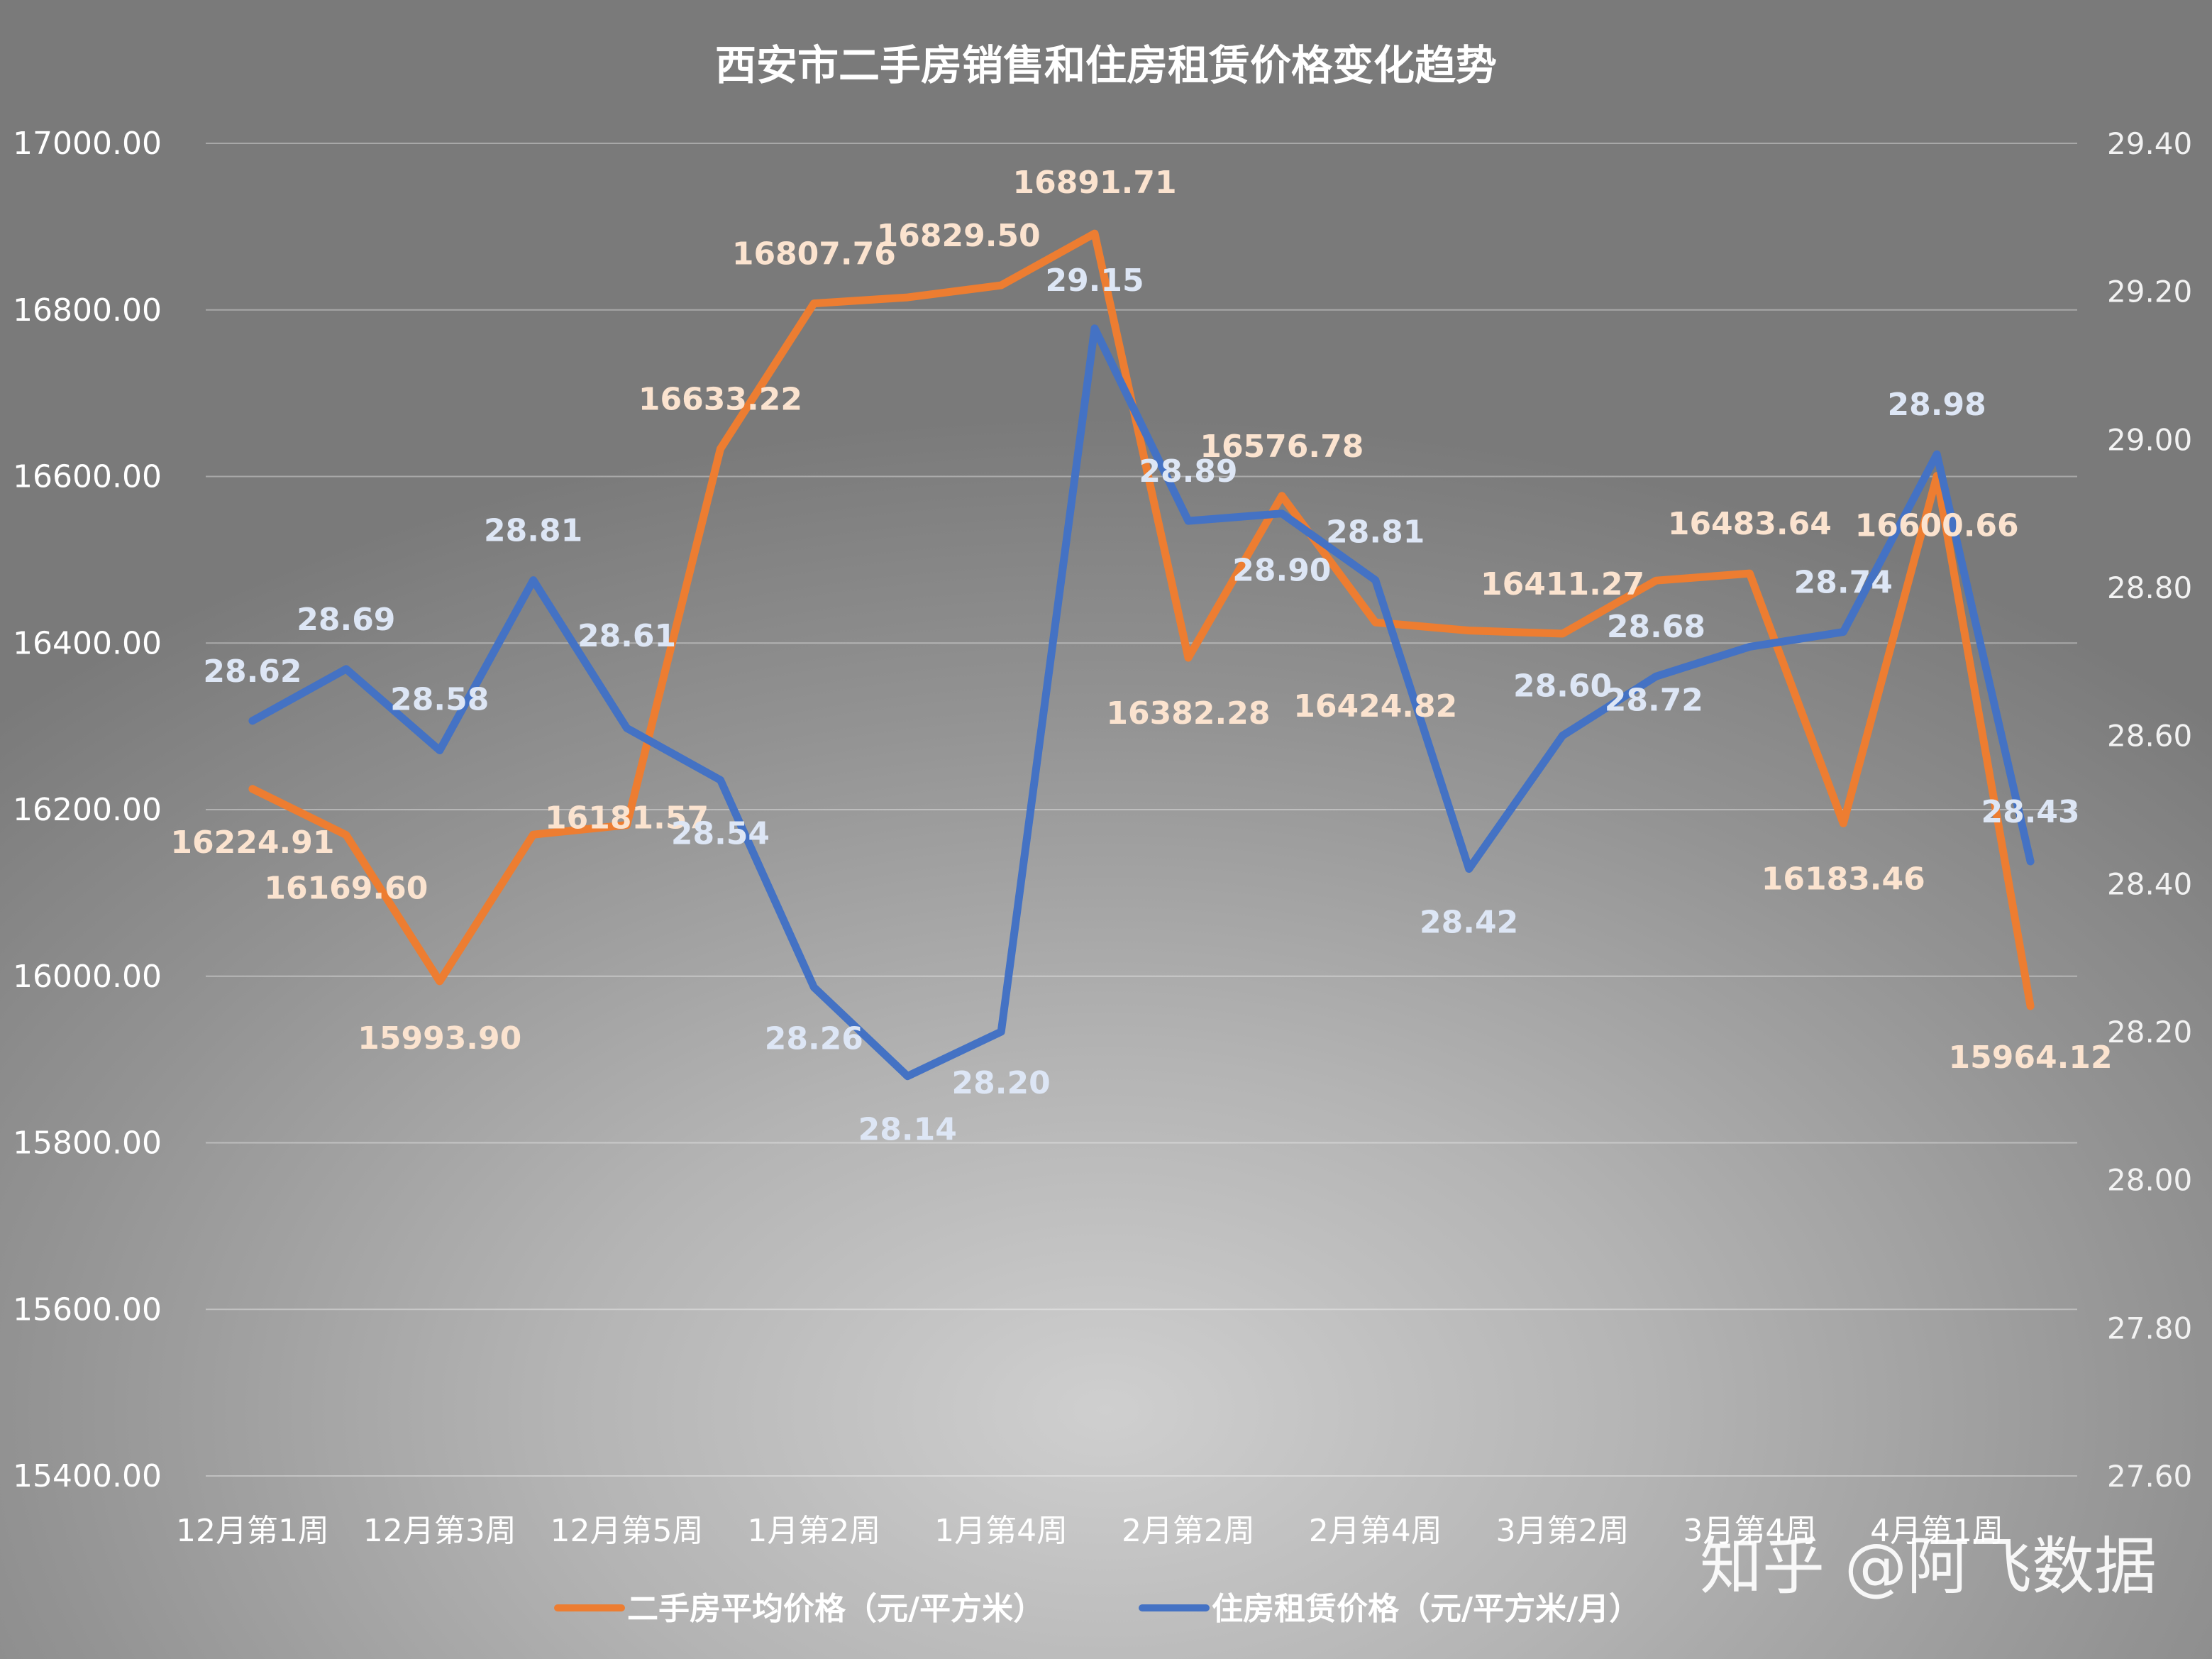  What do you see at coordinates (1843, 583) in the screenshot?
I see `rent-price-data-label: 28.74` at bounding box center [1843, 583].